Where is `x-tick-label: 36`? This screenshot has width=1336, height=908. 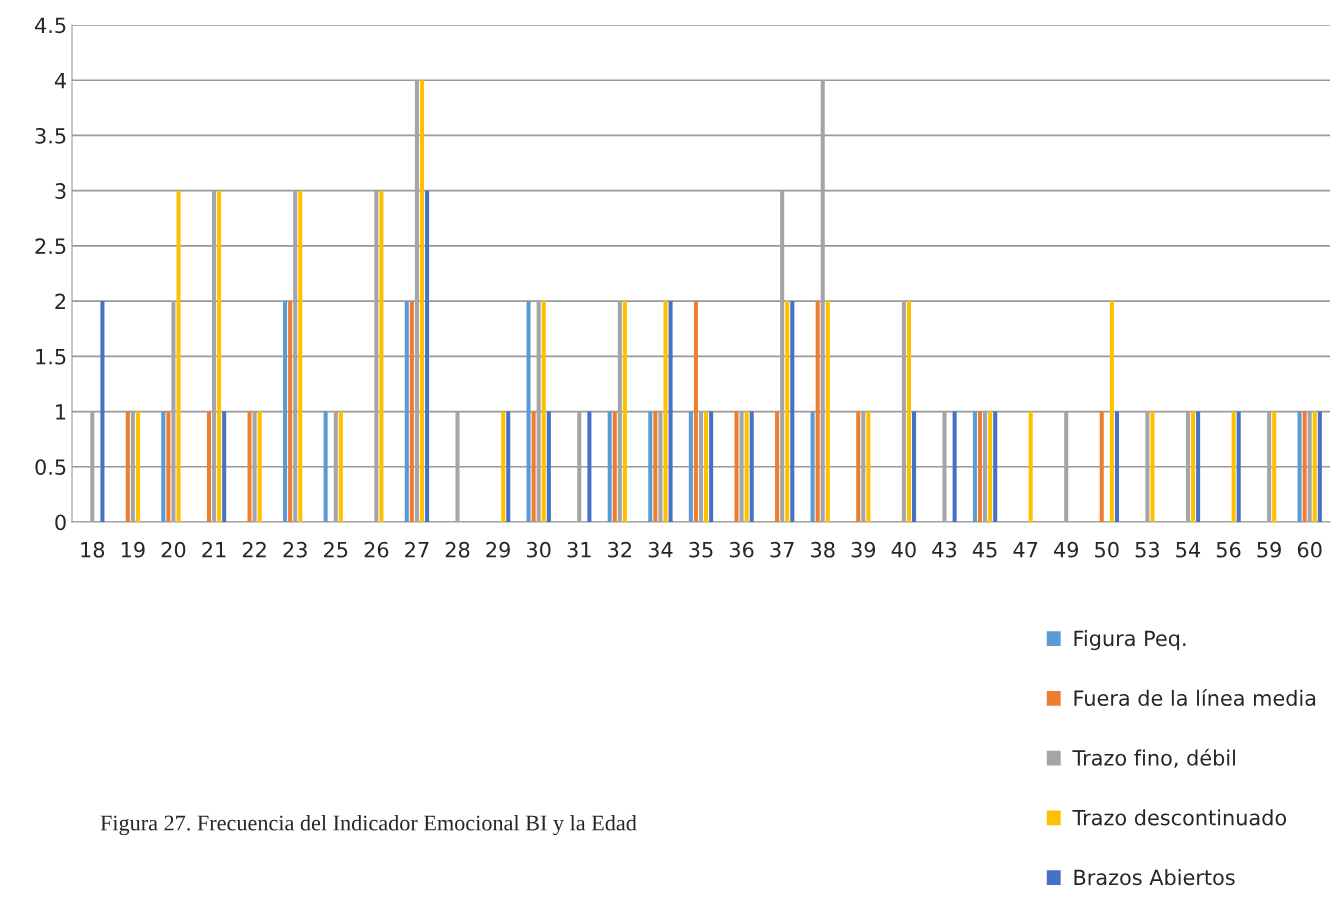
x-tick-label: 36 is located at coordinates (741, 549).